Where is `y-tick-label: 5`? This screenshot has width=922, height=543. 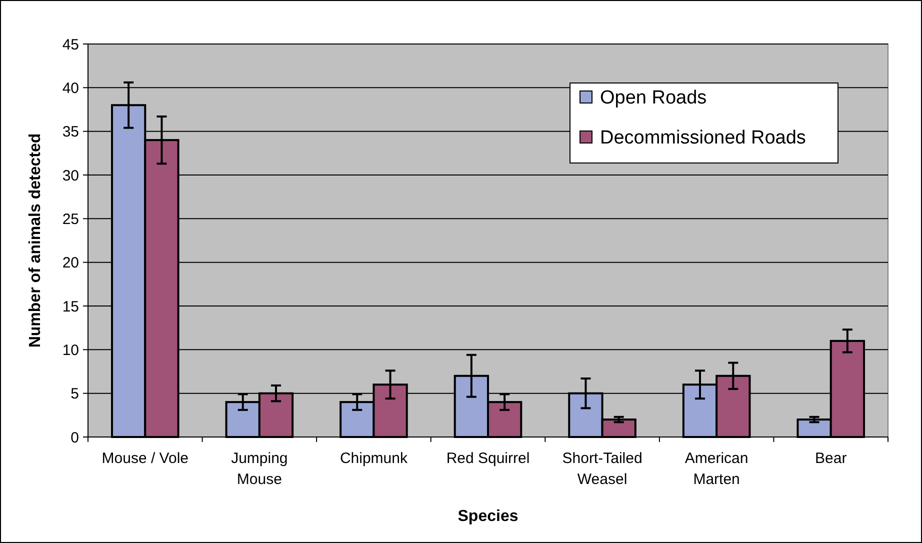
y-tick-label: 5 is located at coordinates (74, 394).